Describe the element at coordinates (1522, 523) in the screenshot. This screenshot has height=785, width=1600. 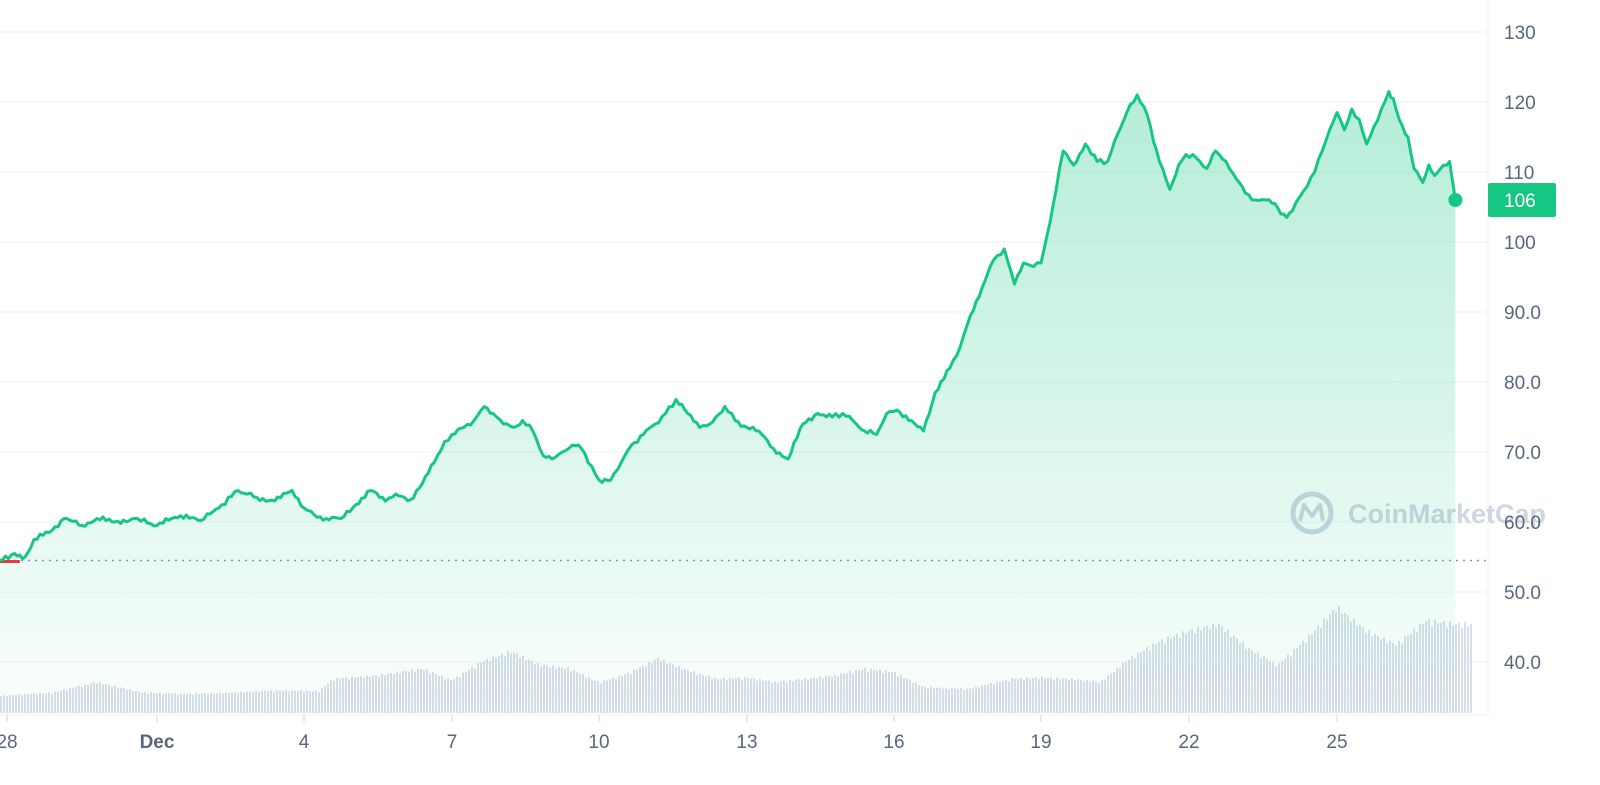
I see `y-tick-label: 60.0` at that location.